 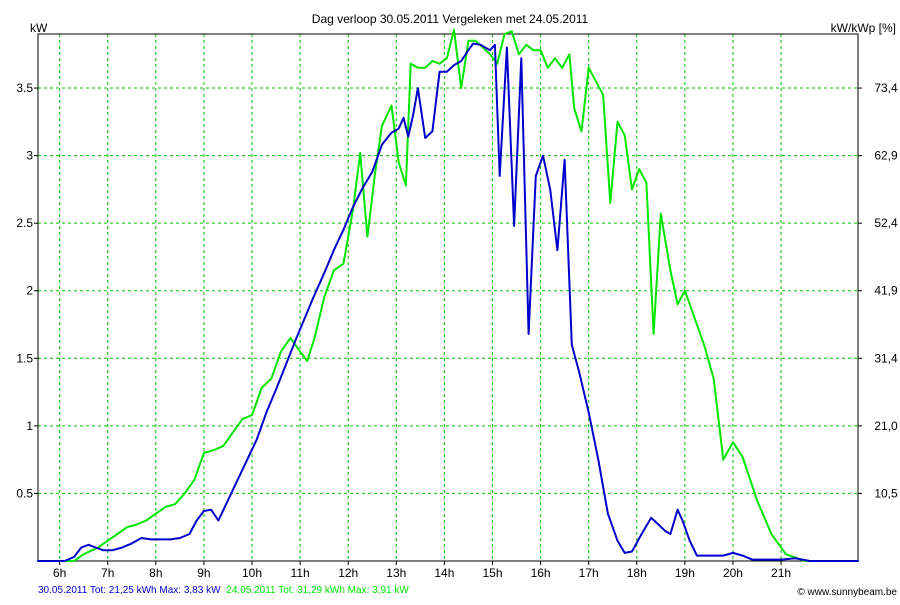 I want to click on x-tick-label: 20h, so click(x=733, y=573).